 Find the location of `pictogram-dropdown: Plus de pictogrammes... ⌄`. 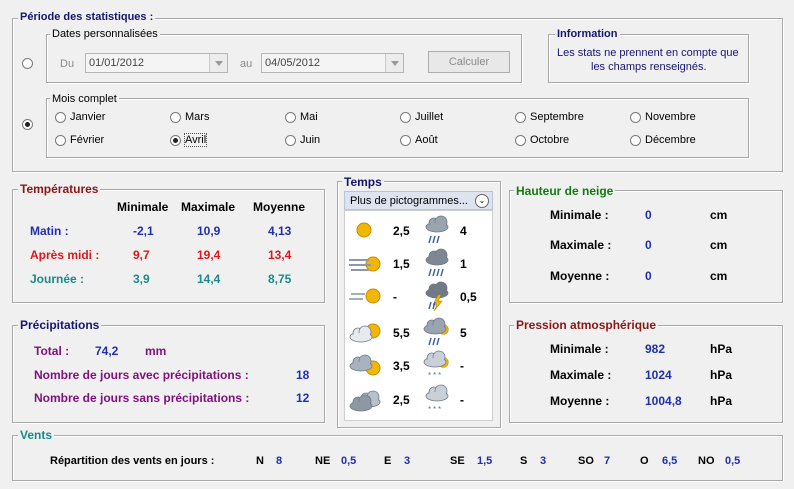

pictogram-dropdown: Plus de pictogrammes... ⌄ is located at coordinates (418, 200).